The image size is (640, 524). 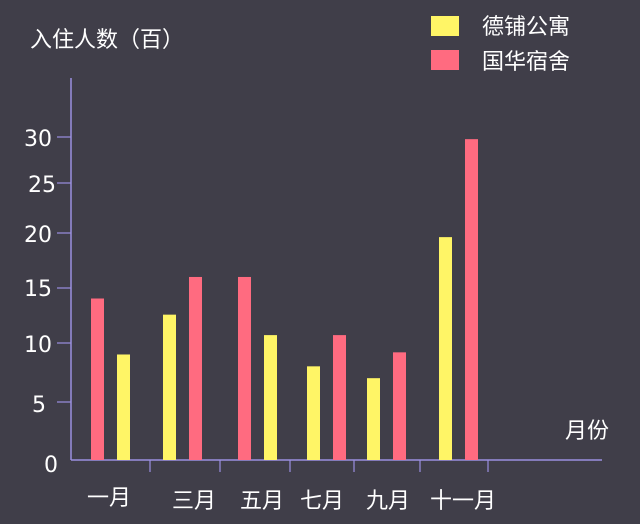 What do you see at coordinates (587, 431) in the screenshot?
I see `x-axis-title: 月份` at bounding box center [587, 431].